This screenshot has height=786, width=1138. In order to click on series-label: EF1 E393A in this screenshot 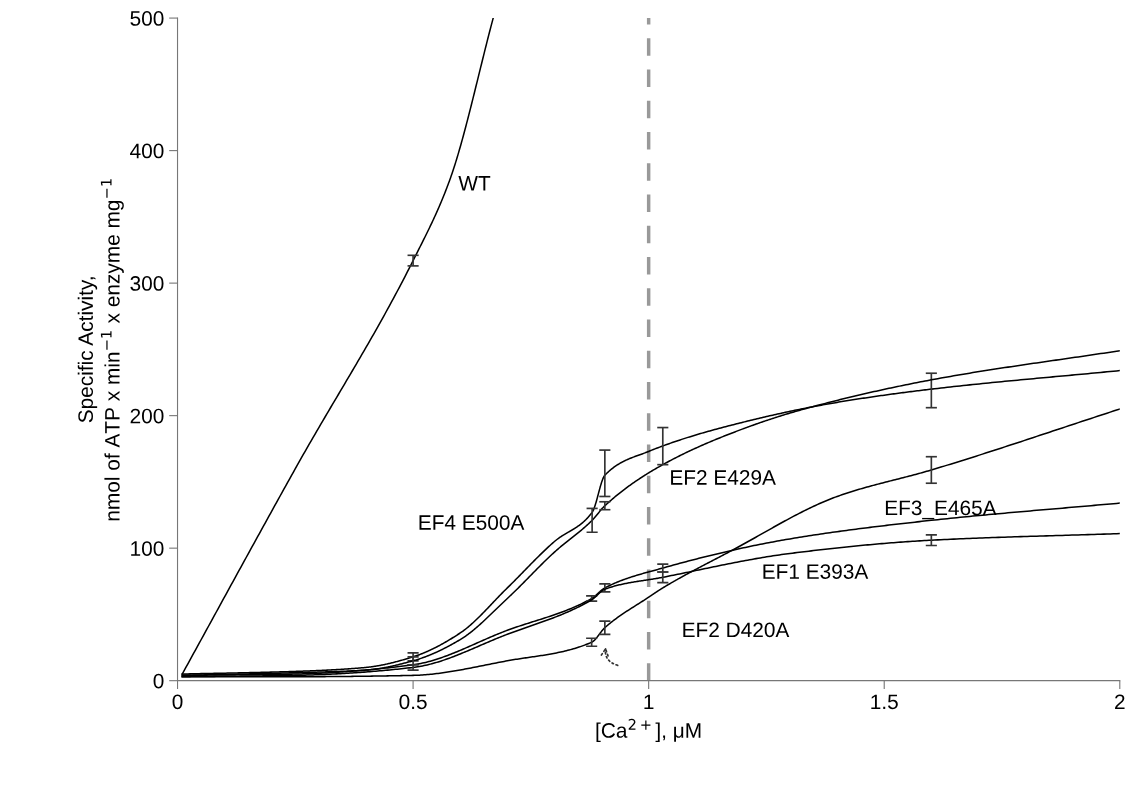, I will do `click(816, 571)`.